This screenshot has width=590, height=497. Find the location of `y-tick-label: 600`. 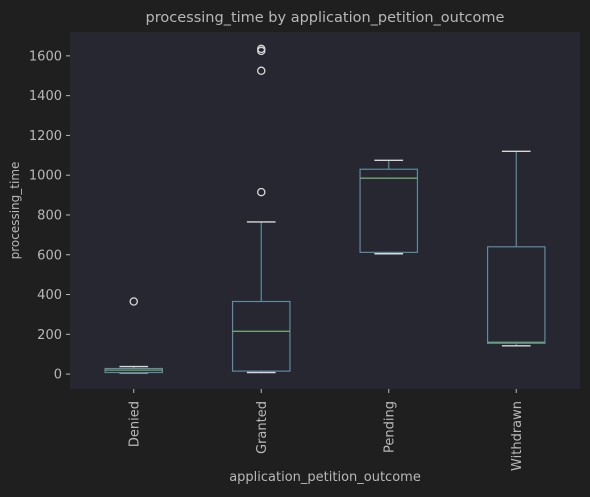

y-tick-label: 600 is located at coordinates (49, 255).